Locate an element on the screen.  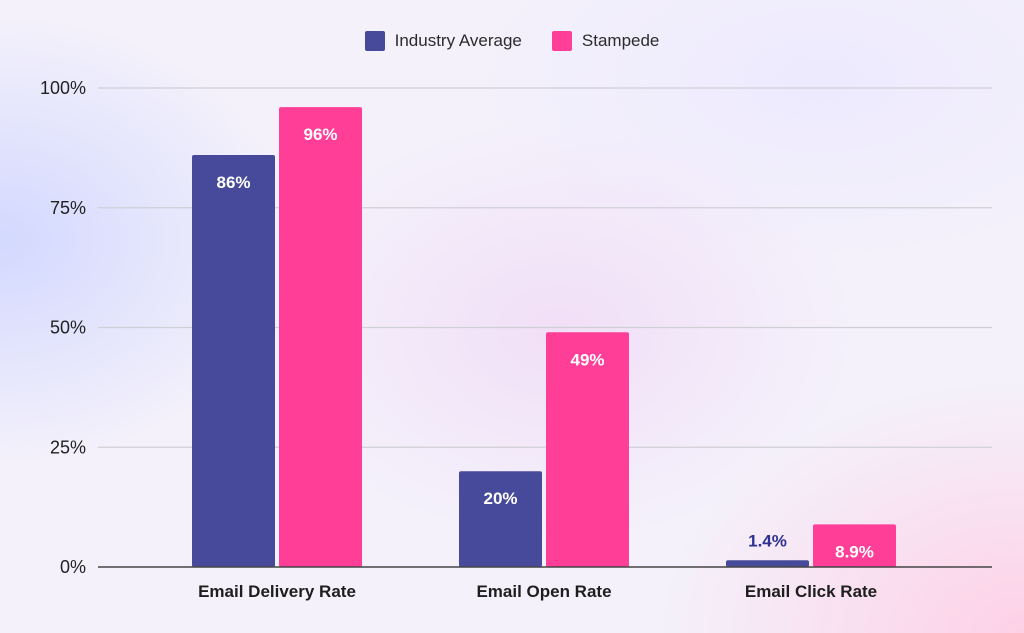
legend-item-stampede: Stampede is located at coordinates (605, 41).